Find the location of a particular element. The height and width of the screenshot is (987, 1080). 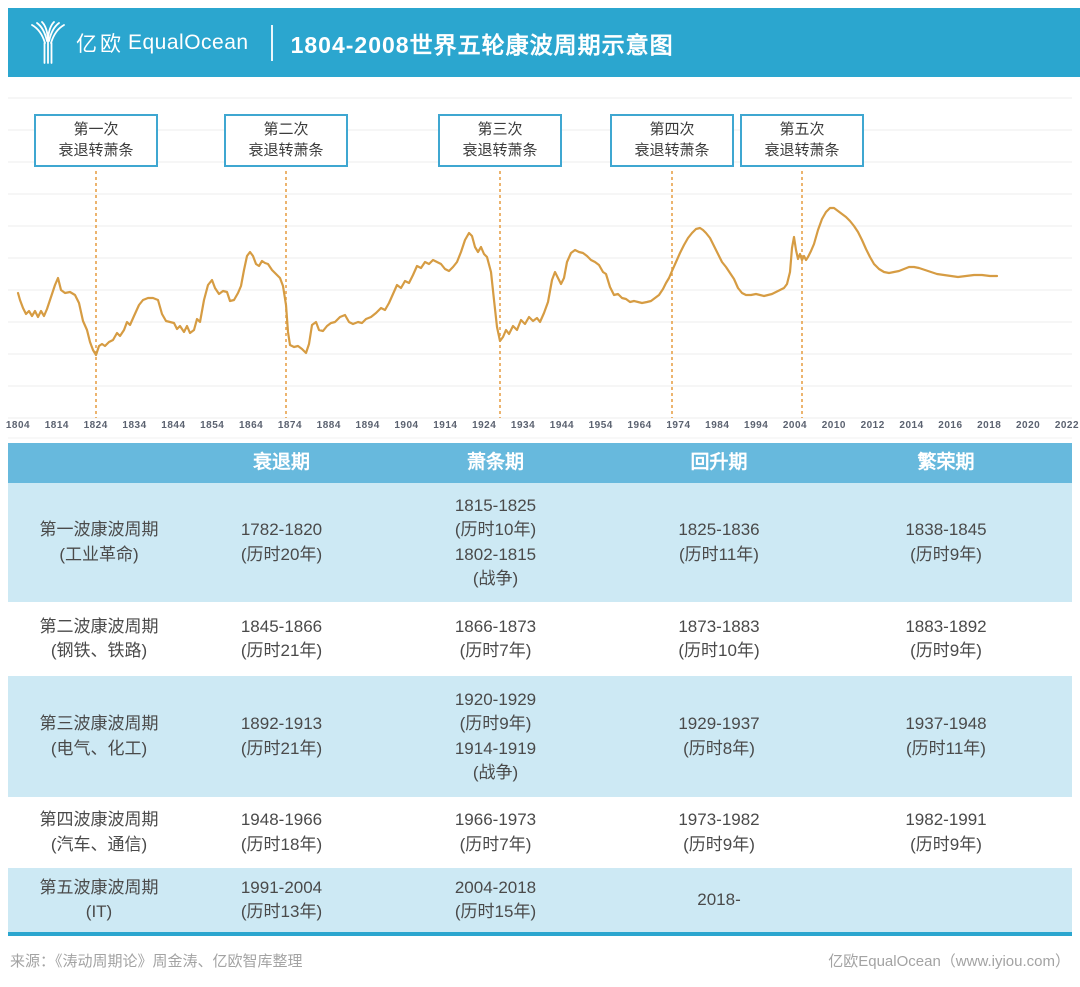

table-cell: 1892-1913 (历时21年) is located at coordinates (281, 736).